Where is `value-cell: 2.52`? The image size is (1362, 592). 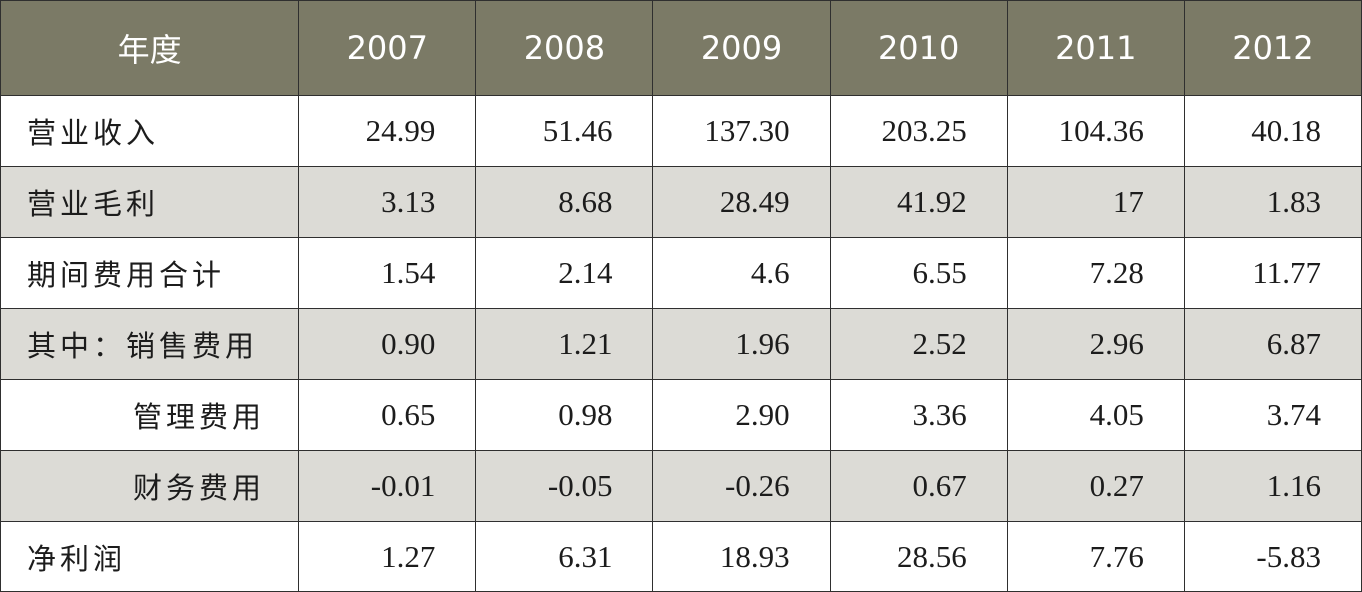 value-cell: 2.52 is located at coordinates (918, 344).